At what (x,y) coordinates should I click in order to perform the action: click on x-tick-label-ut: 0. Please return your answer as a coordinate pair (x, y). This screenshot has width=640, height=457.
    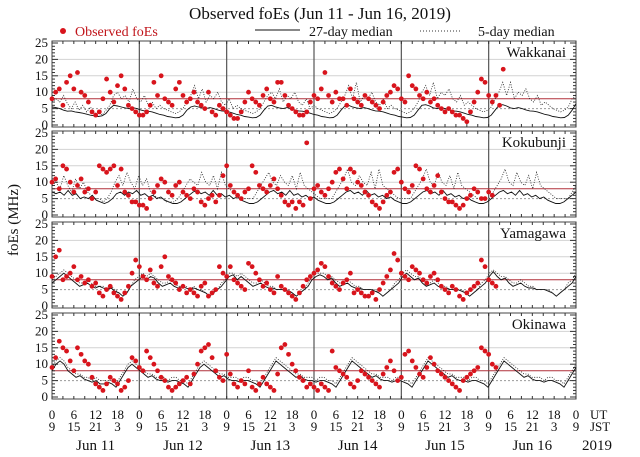
    Looking at the image, I should click on (488, 414).